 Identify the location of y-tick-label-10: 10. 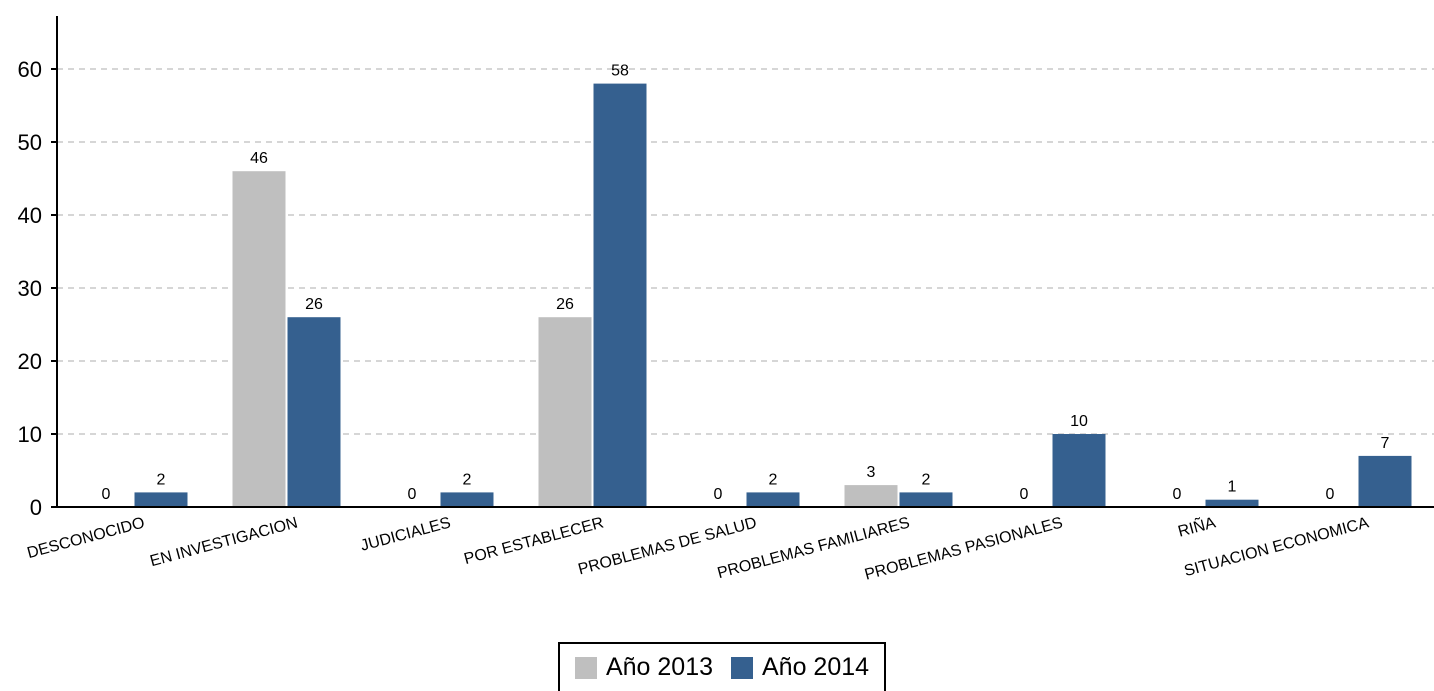
(30, 434).